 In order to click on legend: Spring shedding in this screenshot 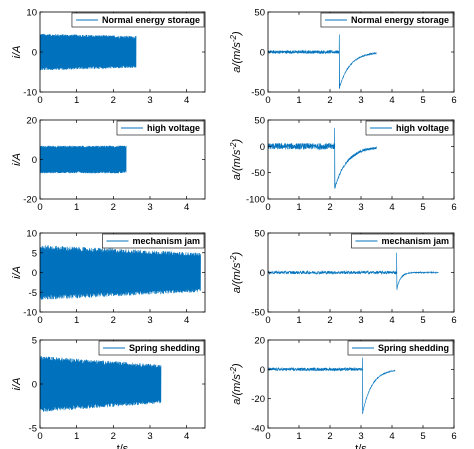, I will do `click(400, 348)`.